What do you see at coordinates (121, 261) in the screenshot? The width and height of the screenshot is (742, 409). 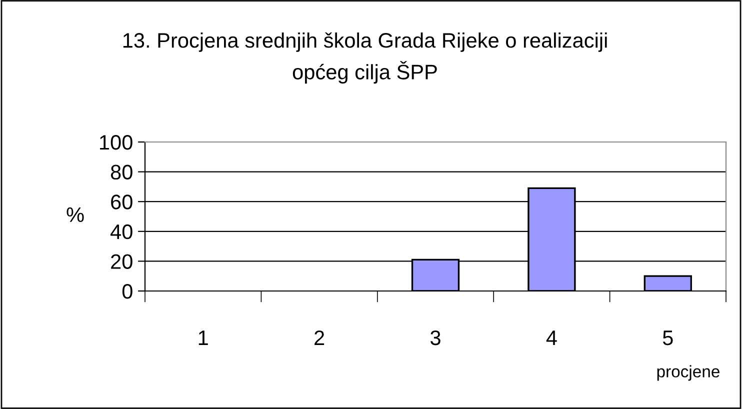 I see `y-tick-label: 20` at bounding box center [121, 261].